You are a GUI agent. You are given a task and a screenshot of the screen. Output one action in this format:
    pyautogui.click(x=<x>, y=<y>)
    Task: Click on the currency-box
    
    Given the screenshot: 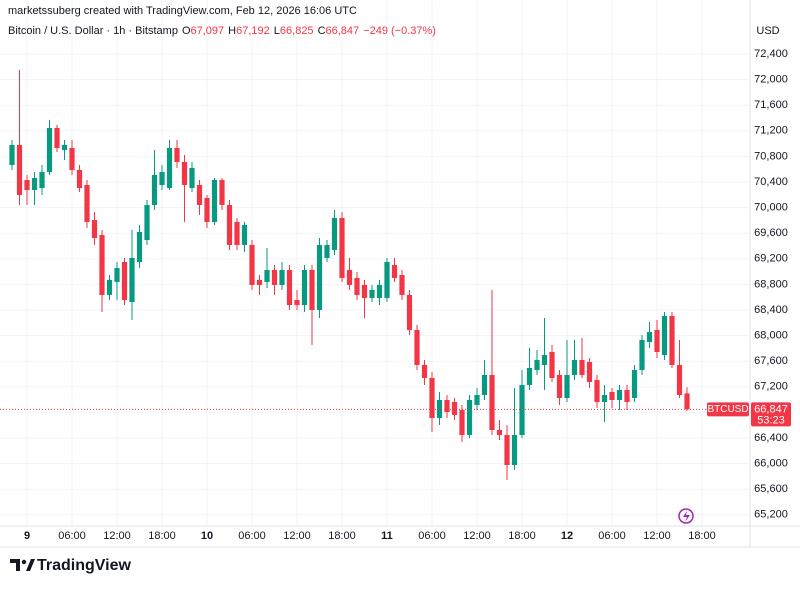 What is the action you would take?
    pyautogui.click(x=769, y=31)
    